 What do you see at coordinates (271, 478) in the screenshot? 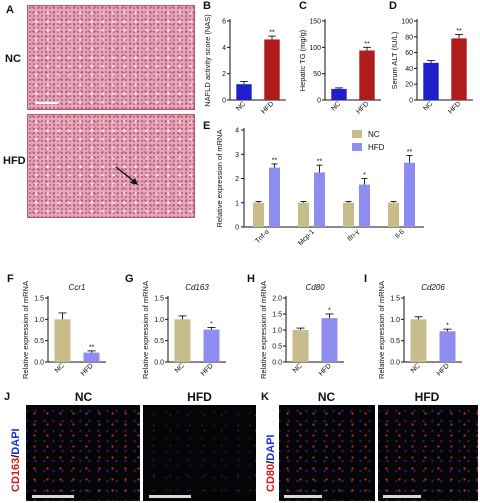
I see `stain-marker-k: CD80` at bounding box center [271, 478].